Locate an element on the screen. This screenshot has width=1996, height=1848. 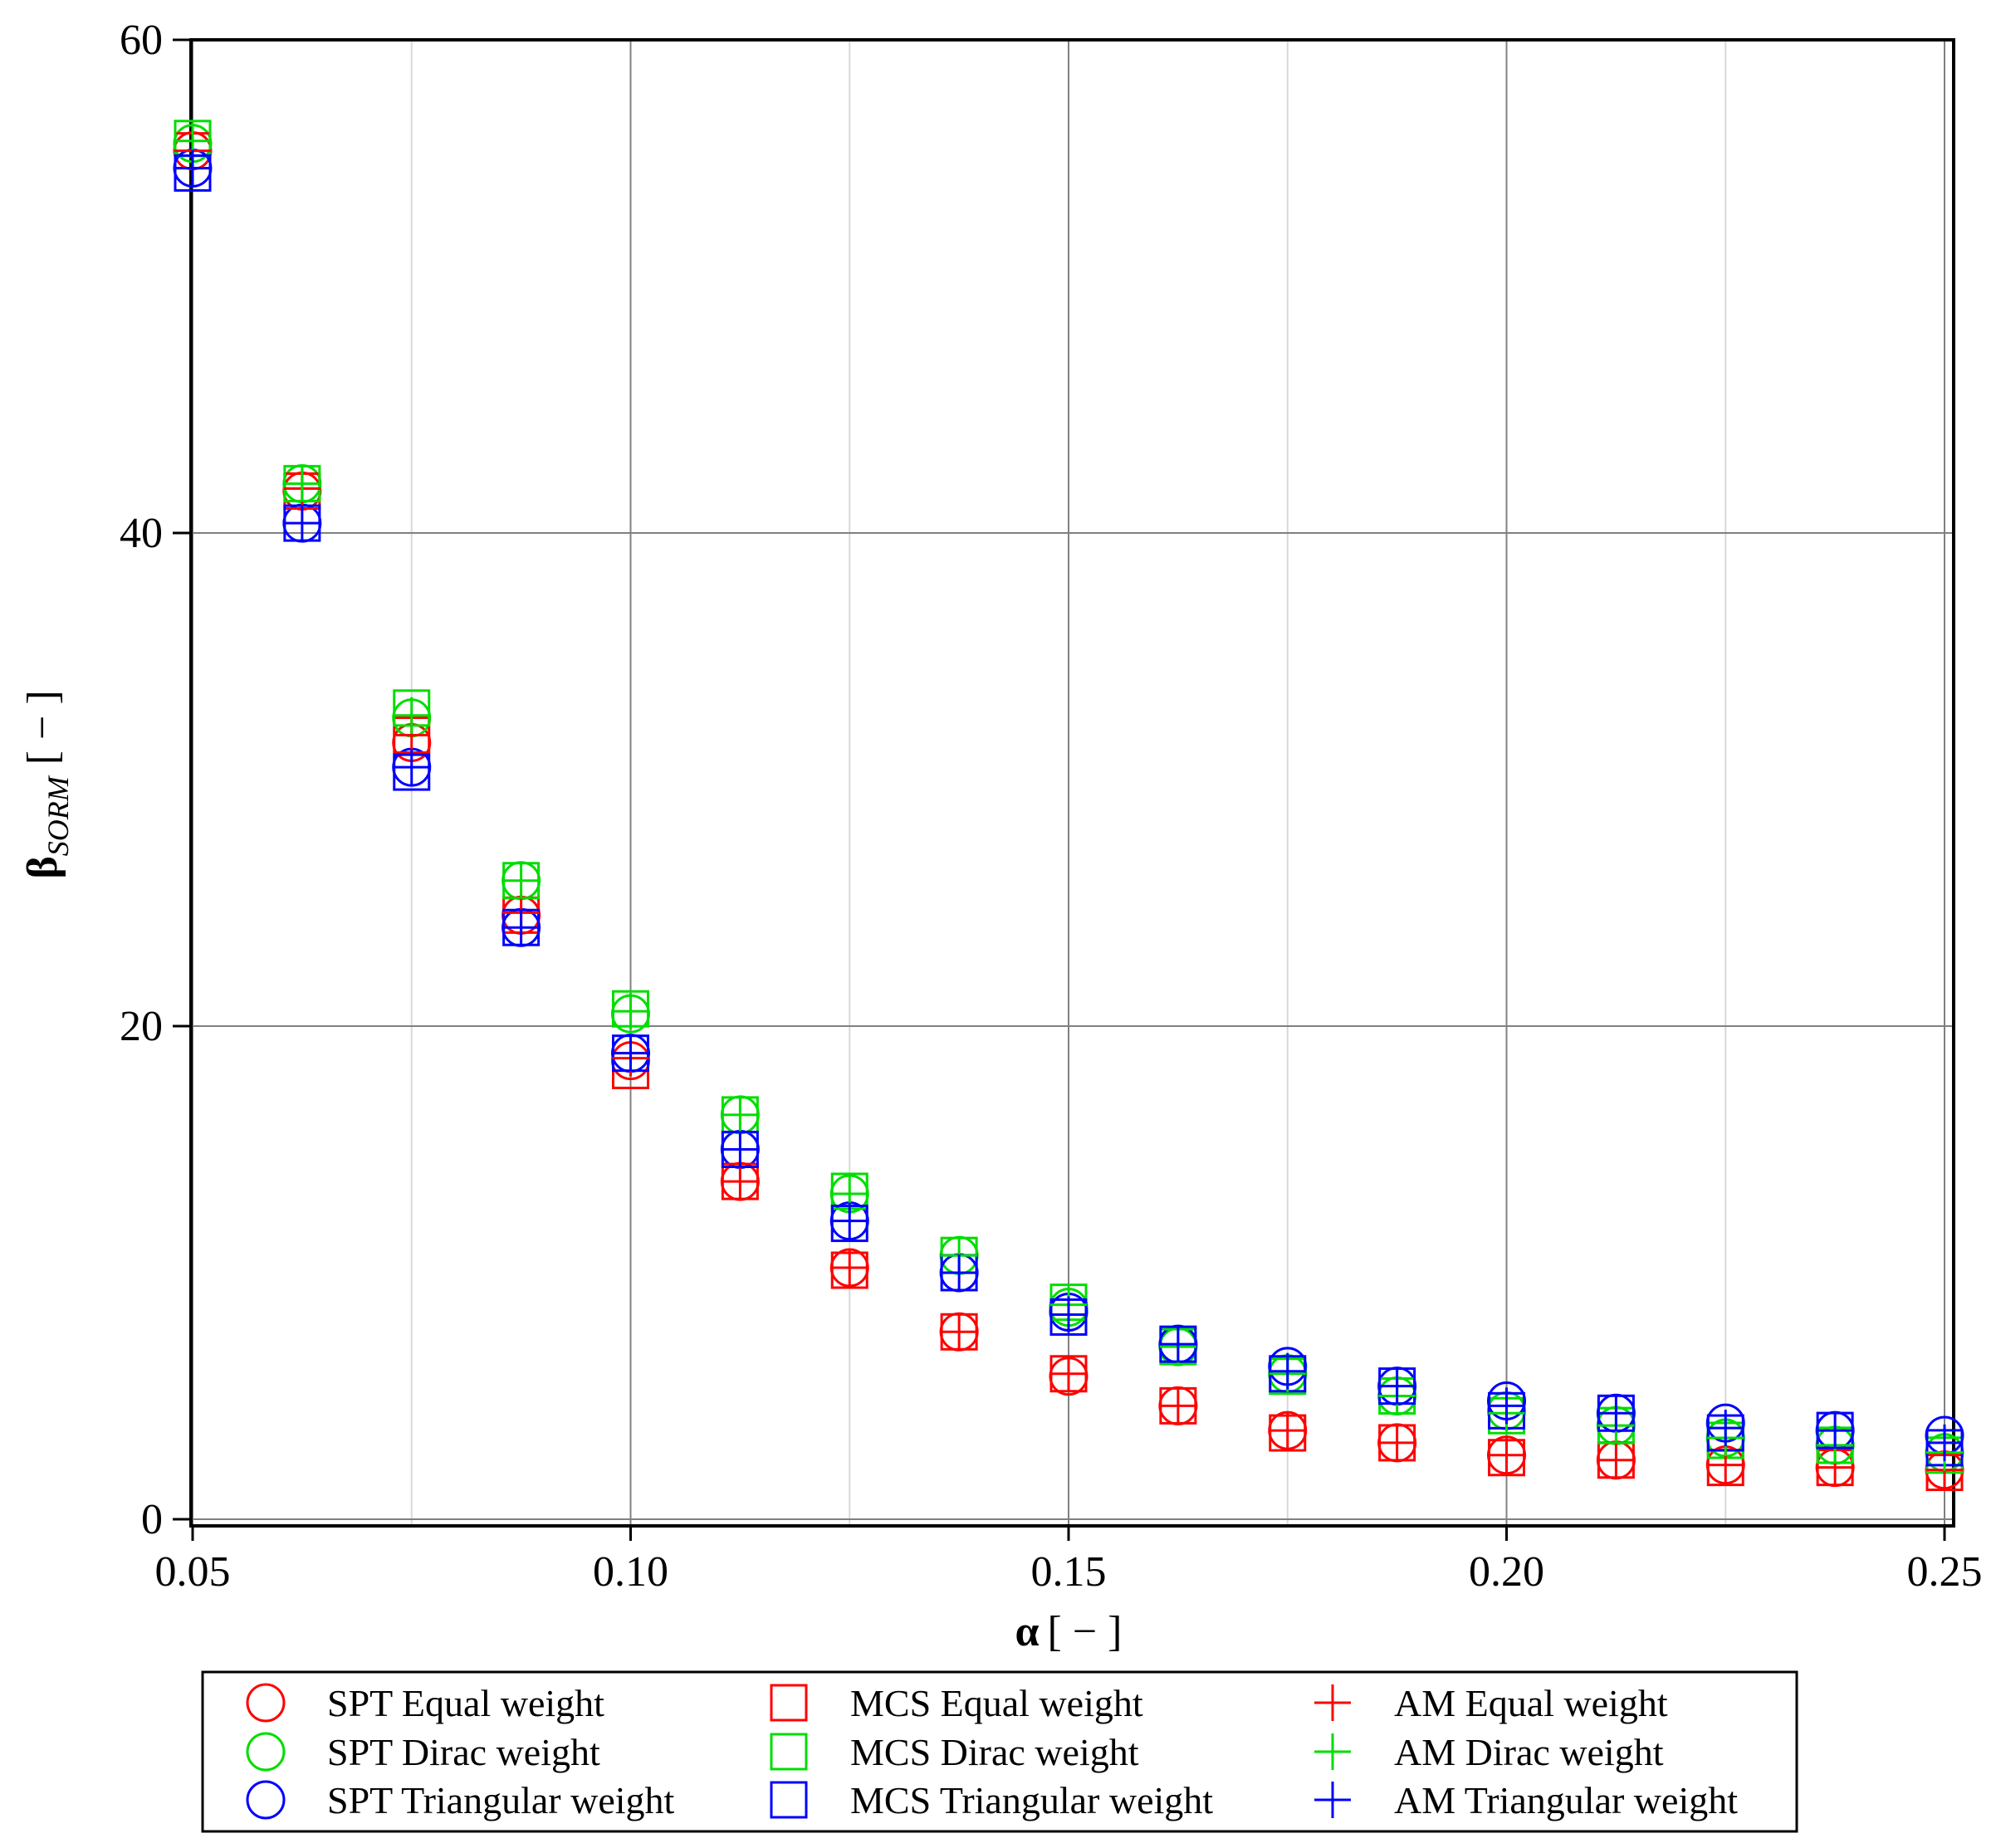
y-tick-label: 60 is located at coordinates (141, 41).